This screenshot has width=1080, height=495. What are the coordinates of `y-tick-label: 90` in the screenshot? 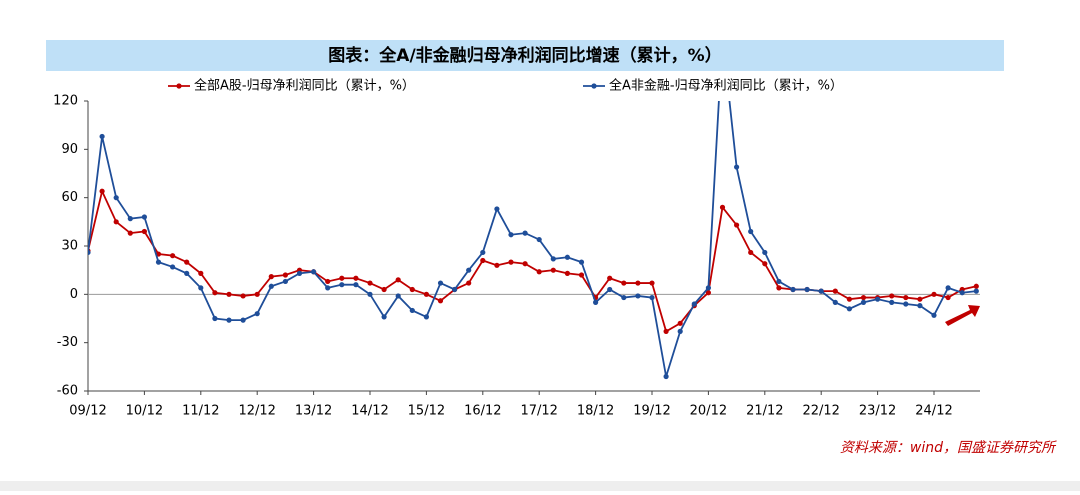 It's located at (69, 149).